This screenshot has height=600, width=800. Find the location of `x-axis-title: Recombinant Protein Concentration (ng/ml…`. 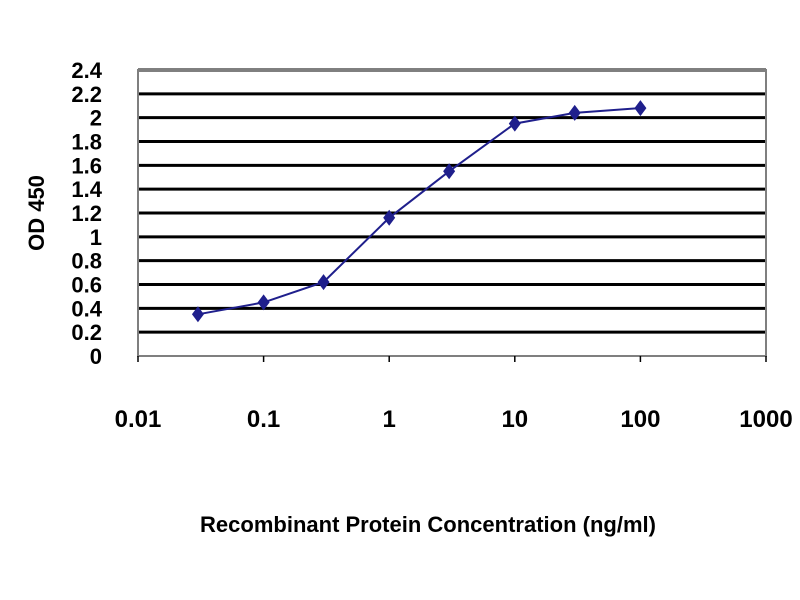

x-axis-title: Recombinant Protein Concentration (ng/ml… is located at coordinates (428, 524).